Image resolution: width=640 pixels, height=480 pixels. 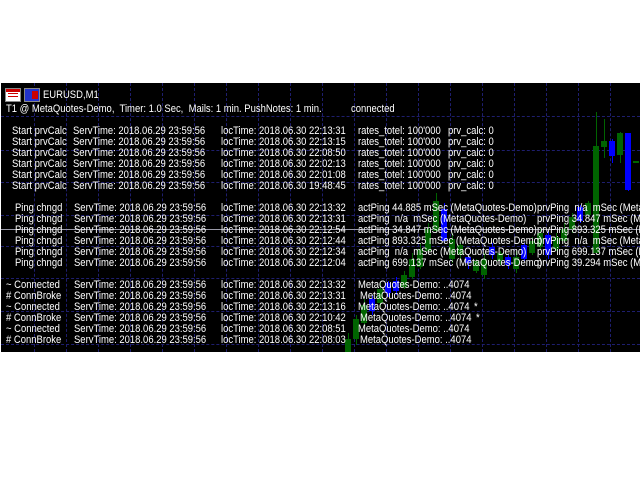 I want to click on ping-loc: locTime: 2018.06.30 22:13:32, so click(x=283, y=208).